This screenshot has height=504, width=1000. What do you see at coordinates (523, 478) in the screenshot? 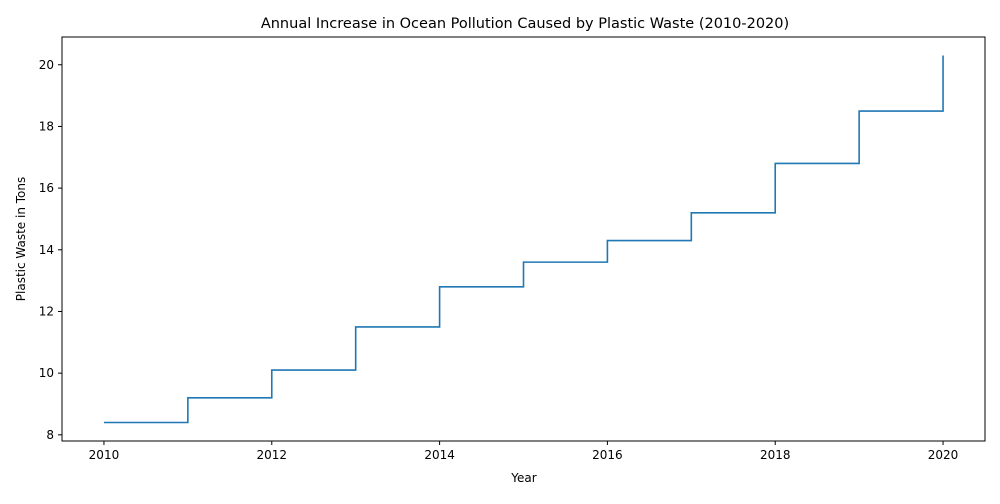
I see `x-axis-label: Year` at bounding box center [523, 478].